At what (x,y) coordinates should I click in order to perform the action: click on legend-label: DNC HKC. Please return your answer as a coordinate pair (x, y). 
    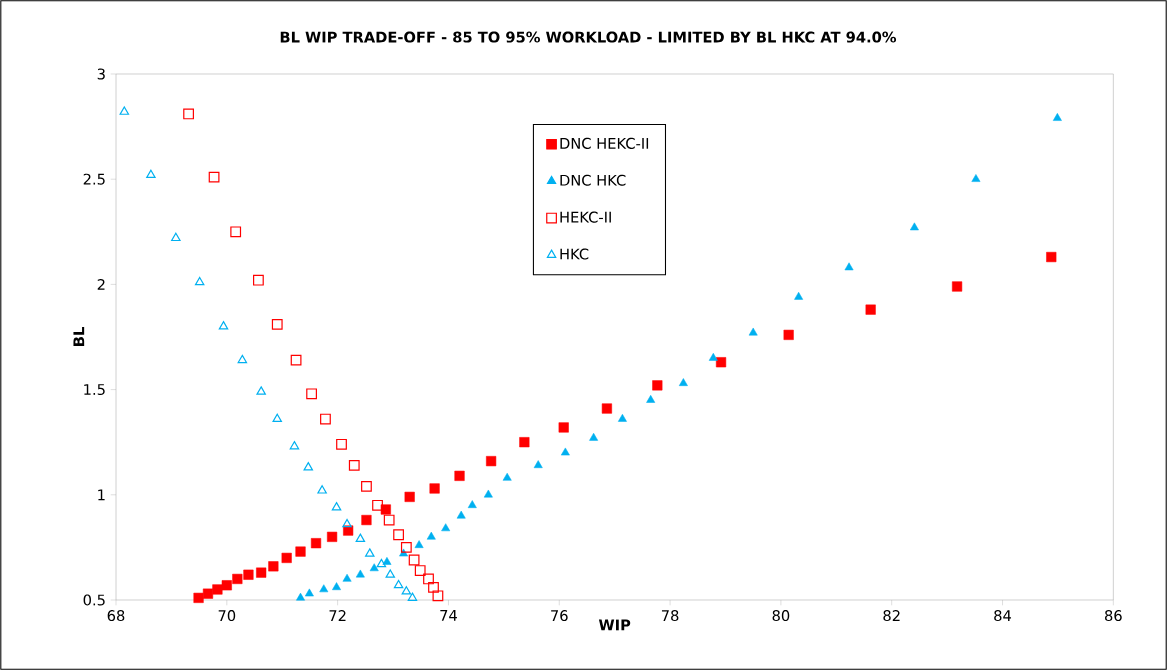
    Looking at the image, I should click on (593, 180).